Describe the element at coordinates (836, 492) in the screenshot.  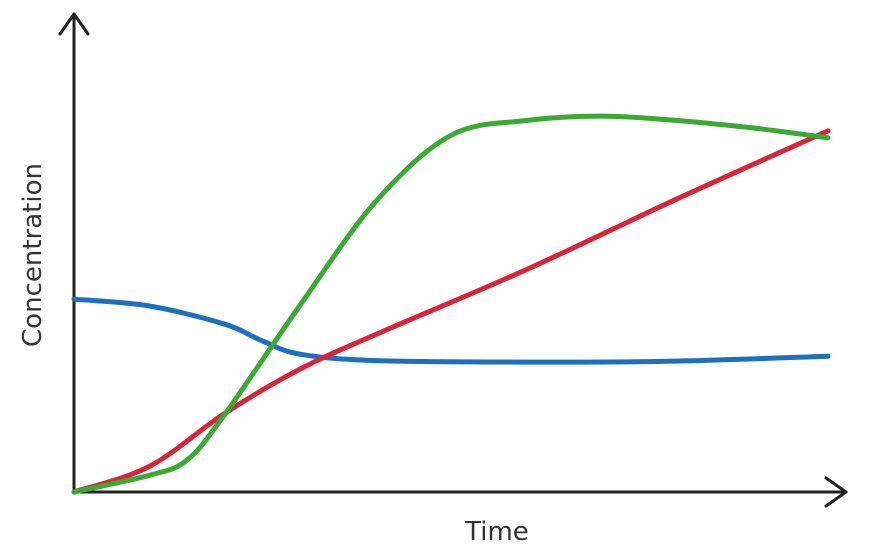
I see `x-axis-arrow-icon` at that location.